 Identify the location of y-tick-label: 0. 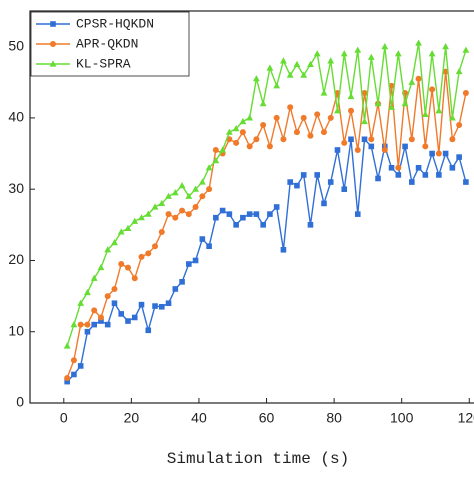
(20, 402).